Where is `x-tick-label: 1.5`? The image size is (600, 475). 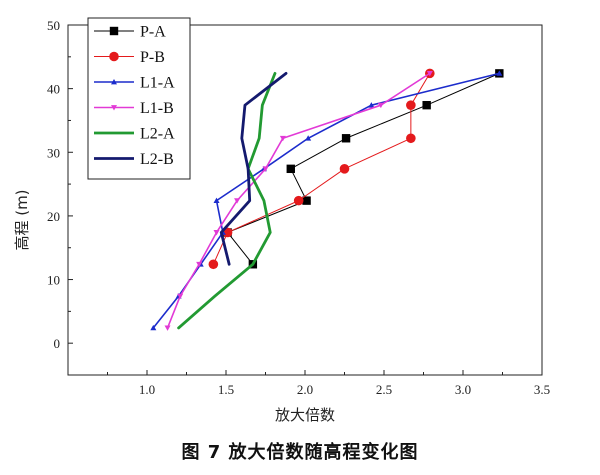
x-tick-label: 1.5 is located at coordinates (226, 389).